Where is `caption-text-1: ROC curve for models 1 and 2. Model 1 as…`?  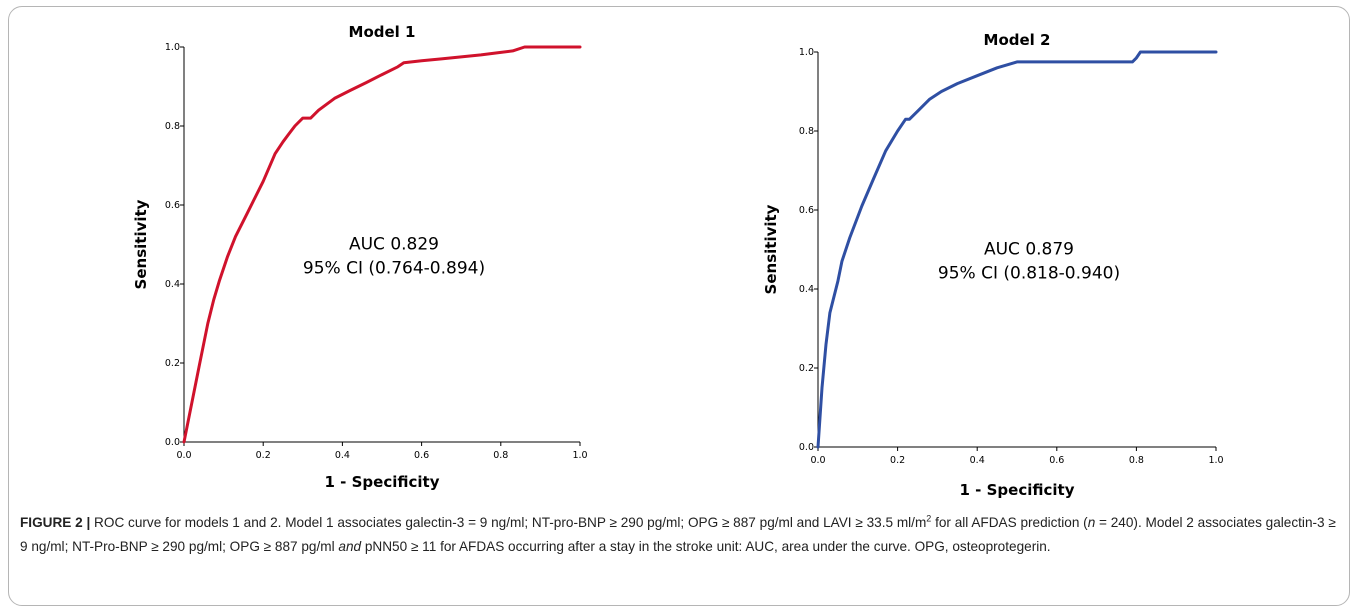
caption-text-1: ROC curve for models 1 and 2. Model 1 as… is located at coordinates (508, 522).